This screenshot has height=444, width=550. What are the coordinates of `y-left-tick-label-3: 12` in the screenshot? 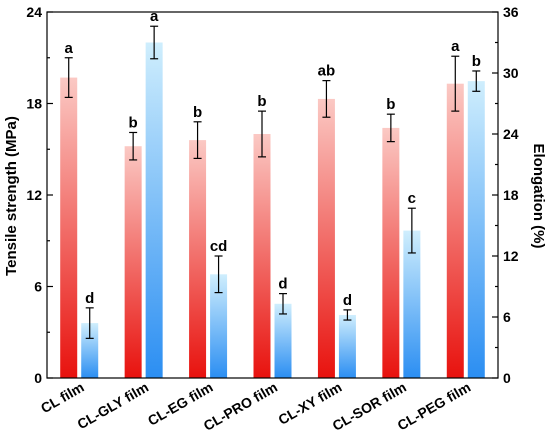 It's located at (34, 195).